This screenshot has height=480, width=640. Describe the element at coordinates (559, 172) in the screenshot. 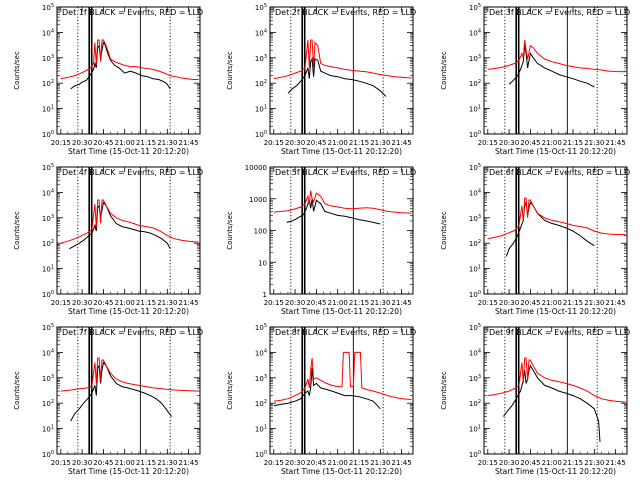

I see `panel-title: Det 6f BLACK = Events, RED = LLD` at that location.